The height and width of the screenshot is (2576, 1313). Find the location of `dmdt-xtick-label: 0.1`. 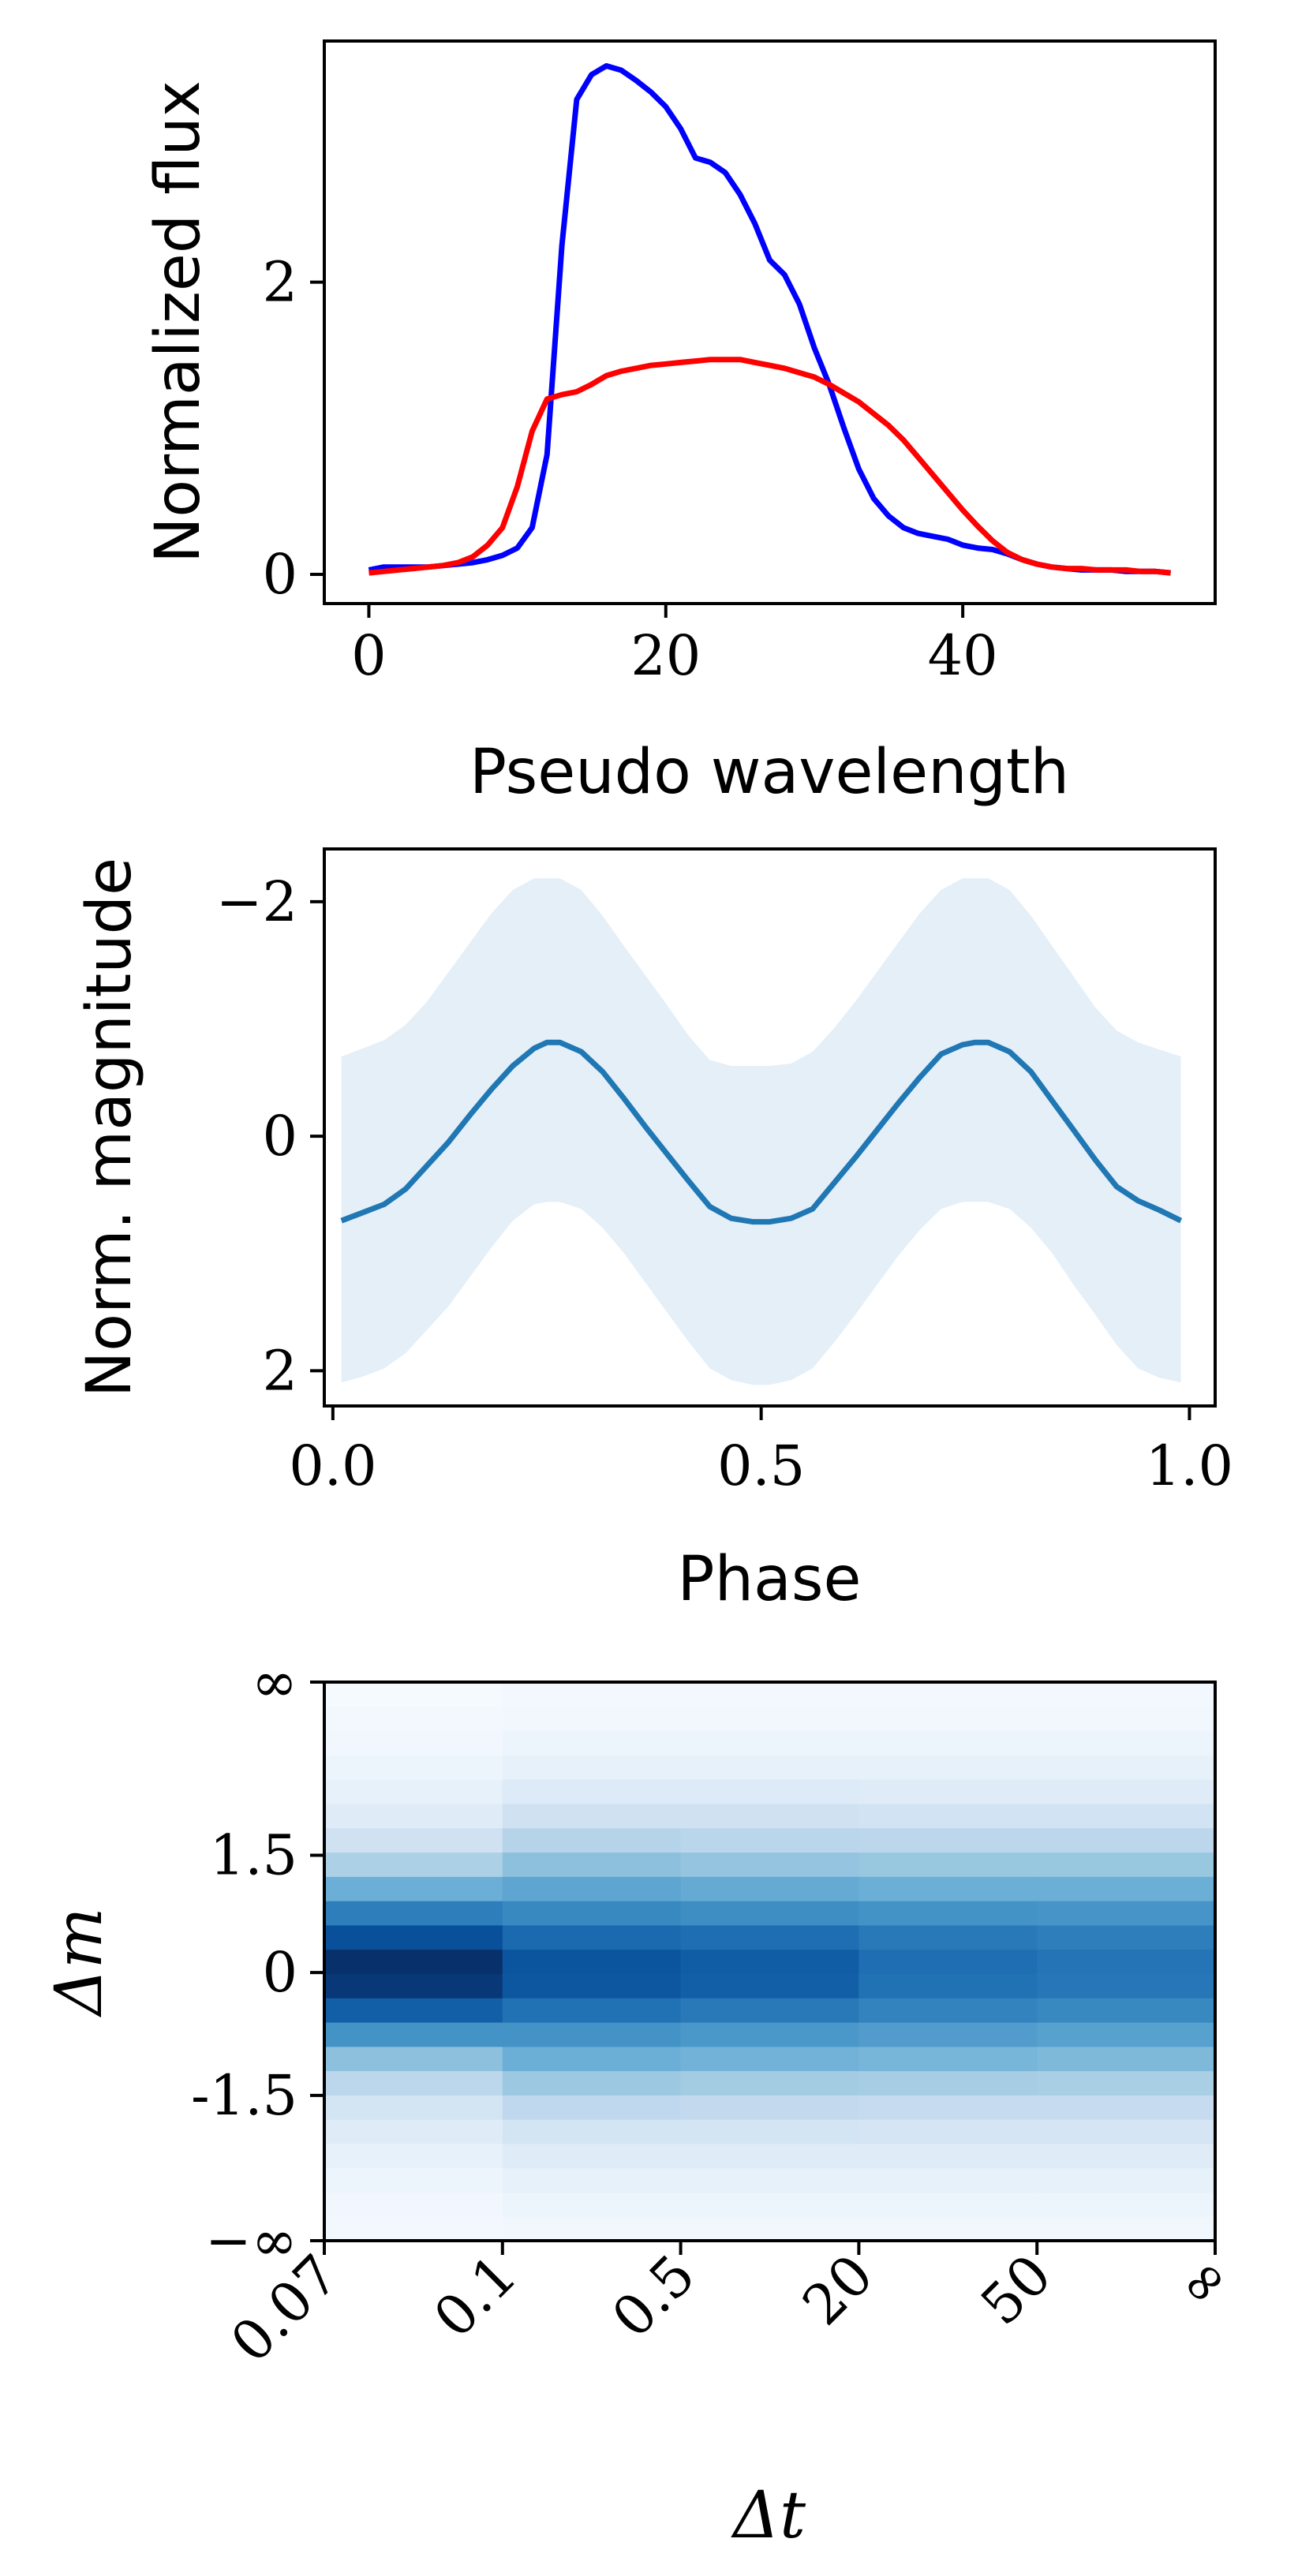

dmdt-xtick-label: 0.1 is located at coordinates (475, 2296).